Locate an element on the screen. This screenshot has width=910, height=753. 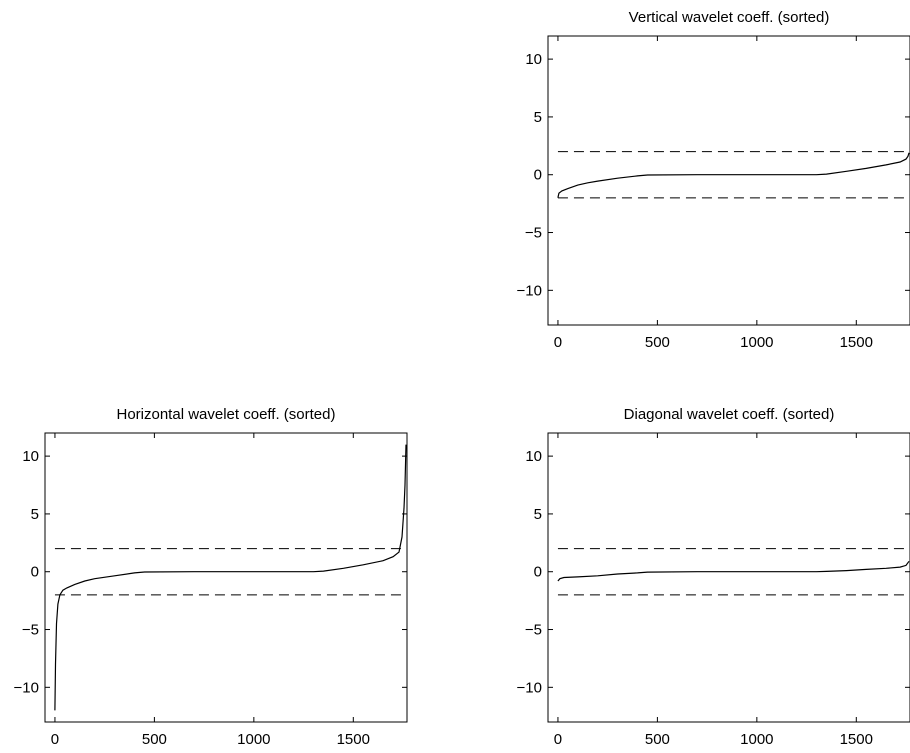
vertical-xtick-label: 1000 is located at coordinates (756, 342).